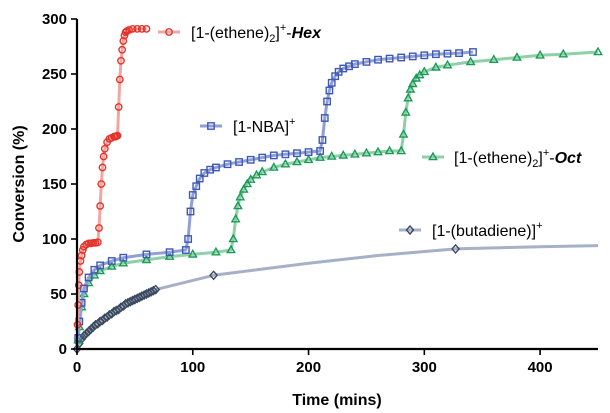 This screenshot has height=413, width=610. I want to click on x-tick-label: 100, so click(192, 367).